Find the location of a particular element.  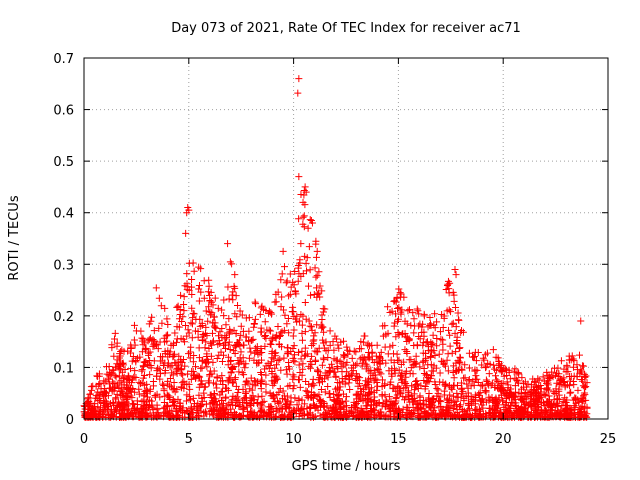

x-tick-label: 25 is located at coordinates (608, 439).